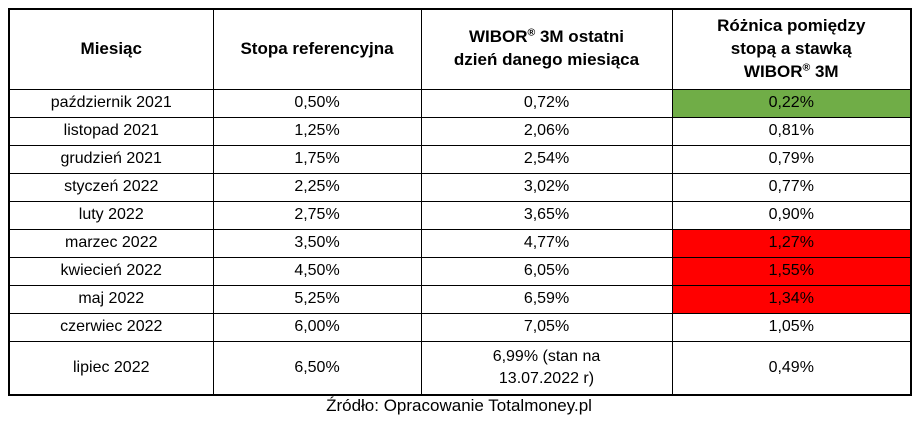  What do you see at coordinates (111, 368) in the screenshot?
I see `month-cell: lipiec 2022` at bounding box center [111, 368].